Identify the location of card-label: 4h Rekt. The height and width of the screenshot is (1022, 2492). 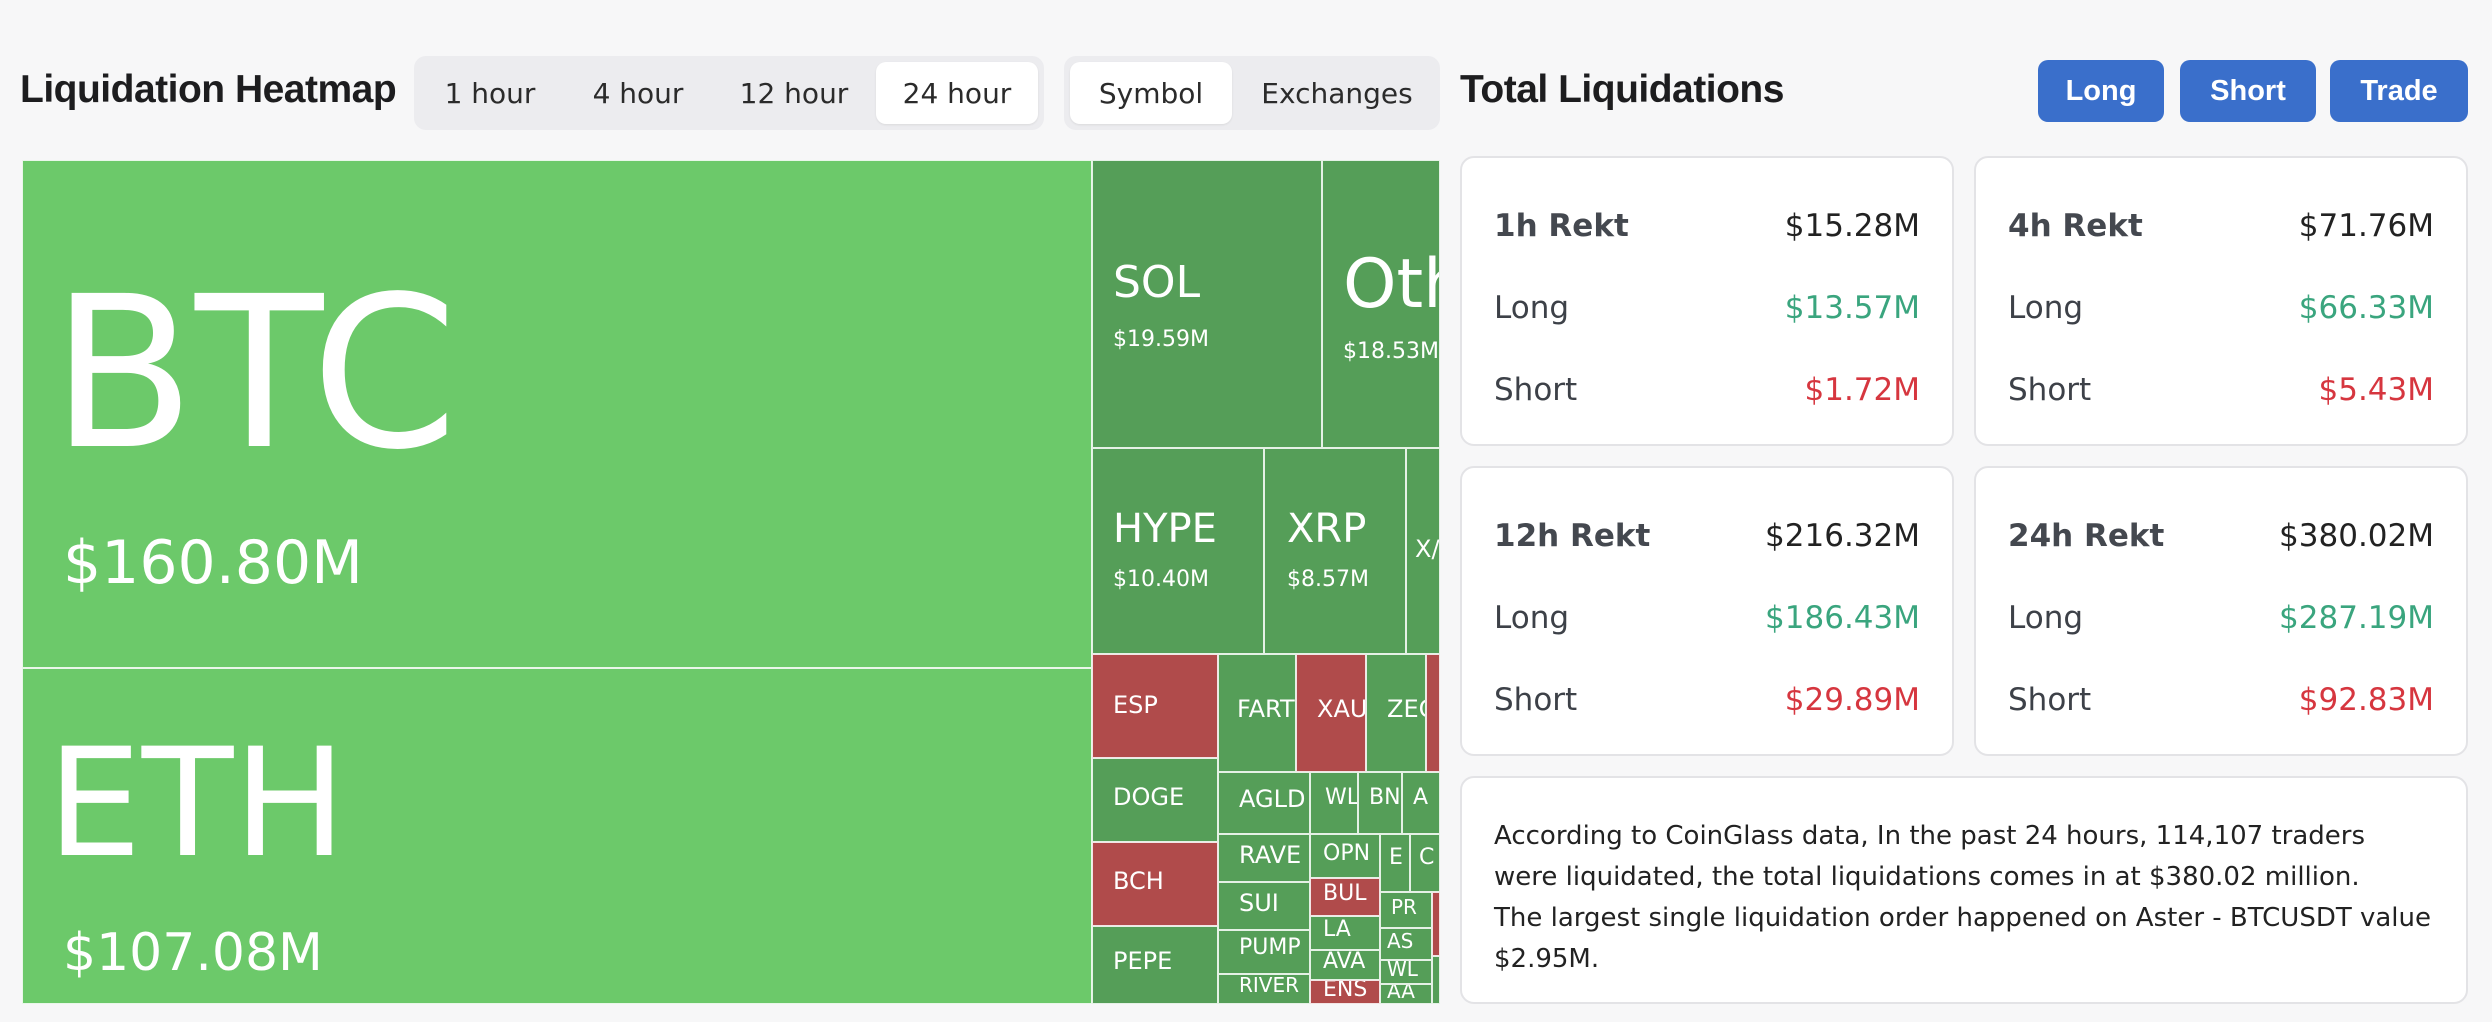
(2075, 226).